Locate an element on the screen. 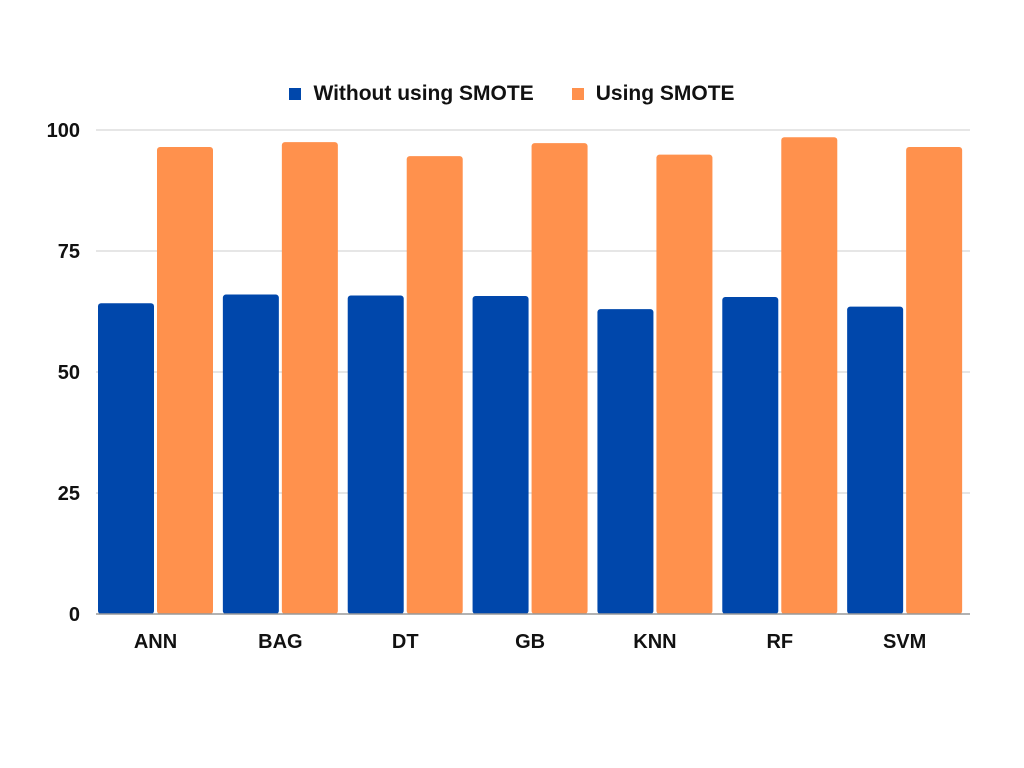 The height and width of the screenshot is (768, 1024). bar-svm-using-smote is located at coordinates (934, 380).